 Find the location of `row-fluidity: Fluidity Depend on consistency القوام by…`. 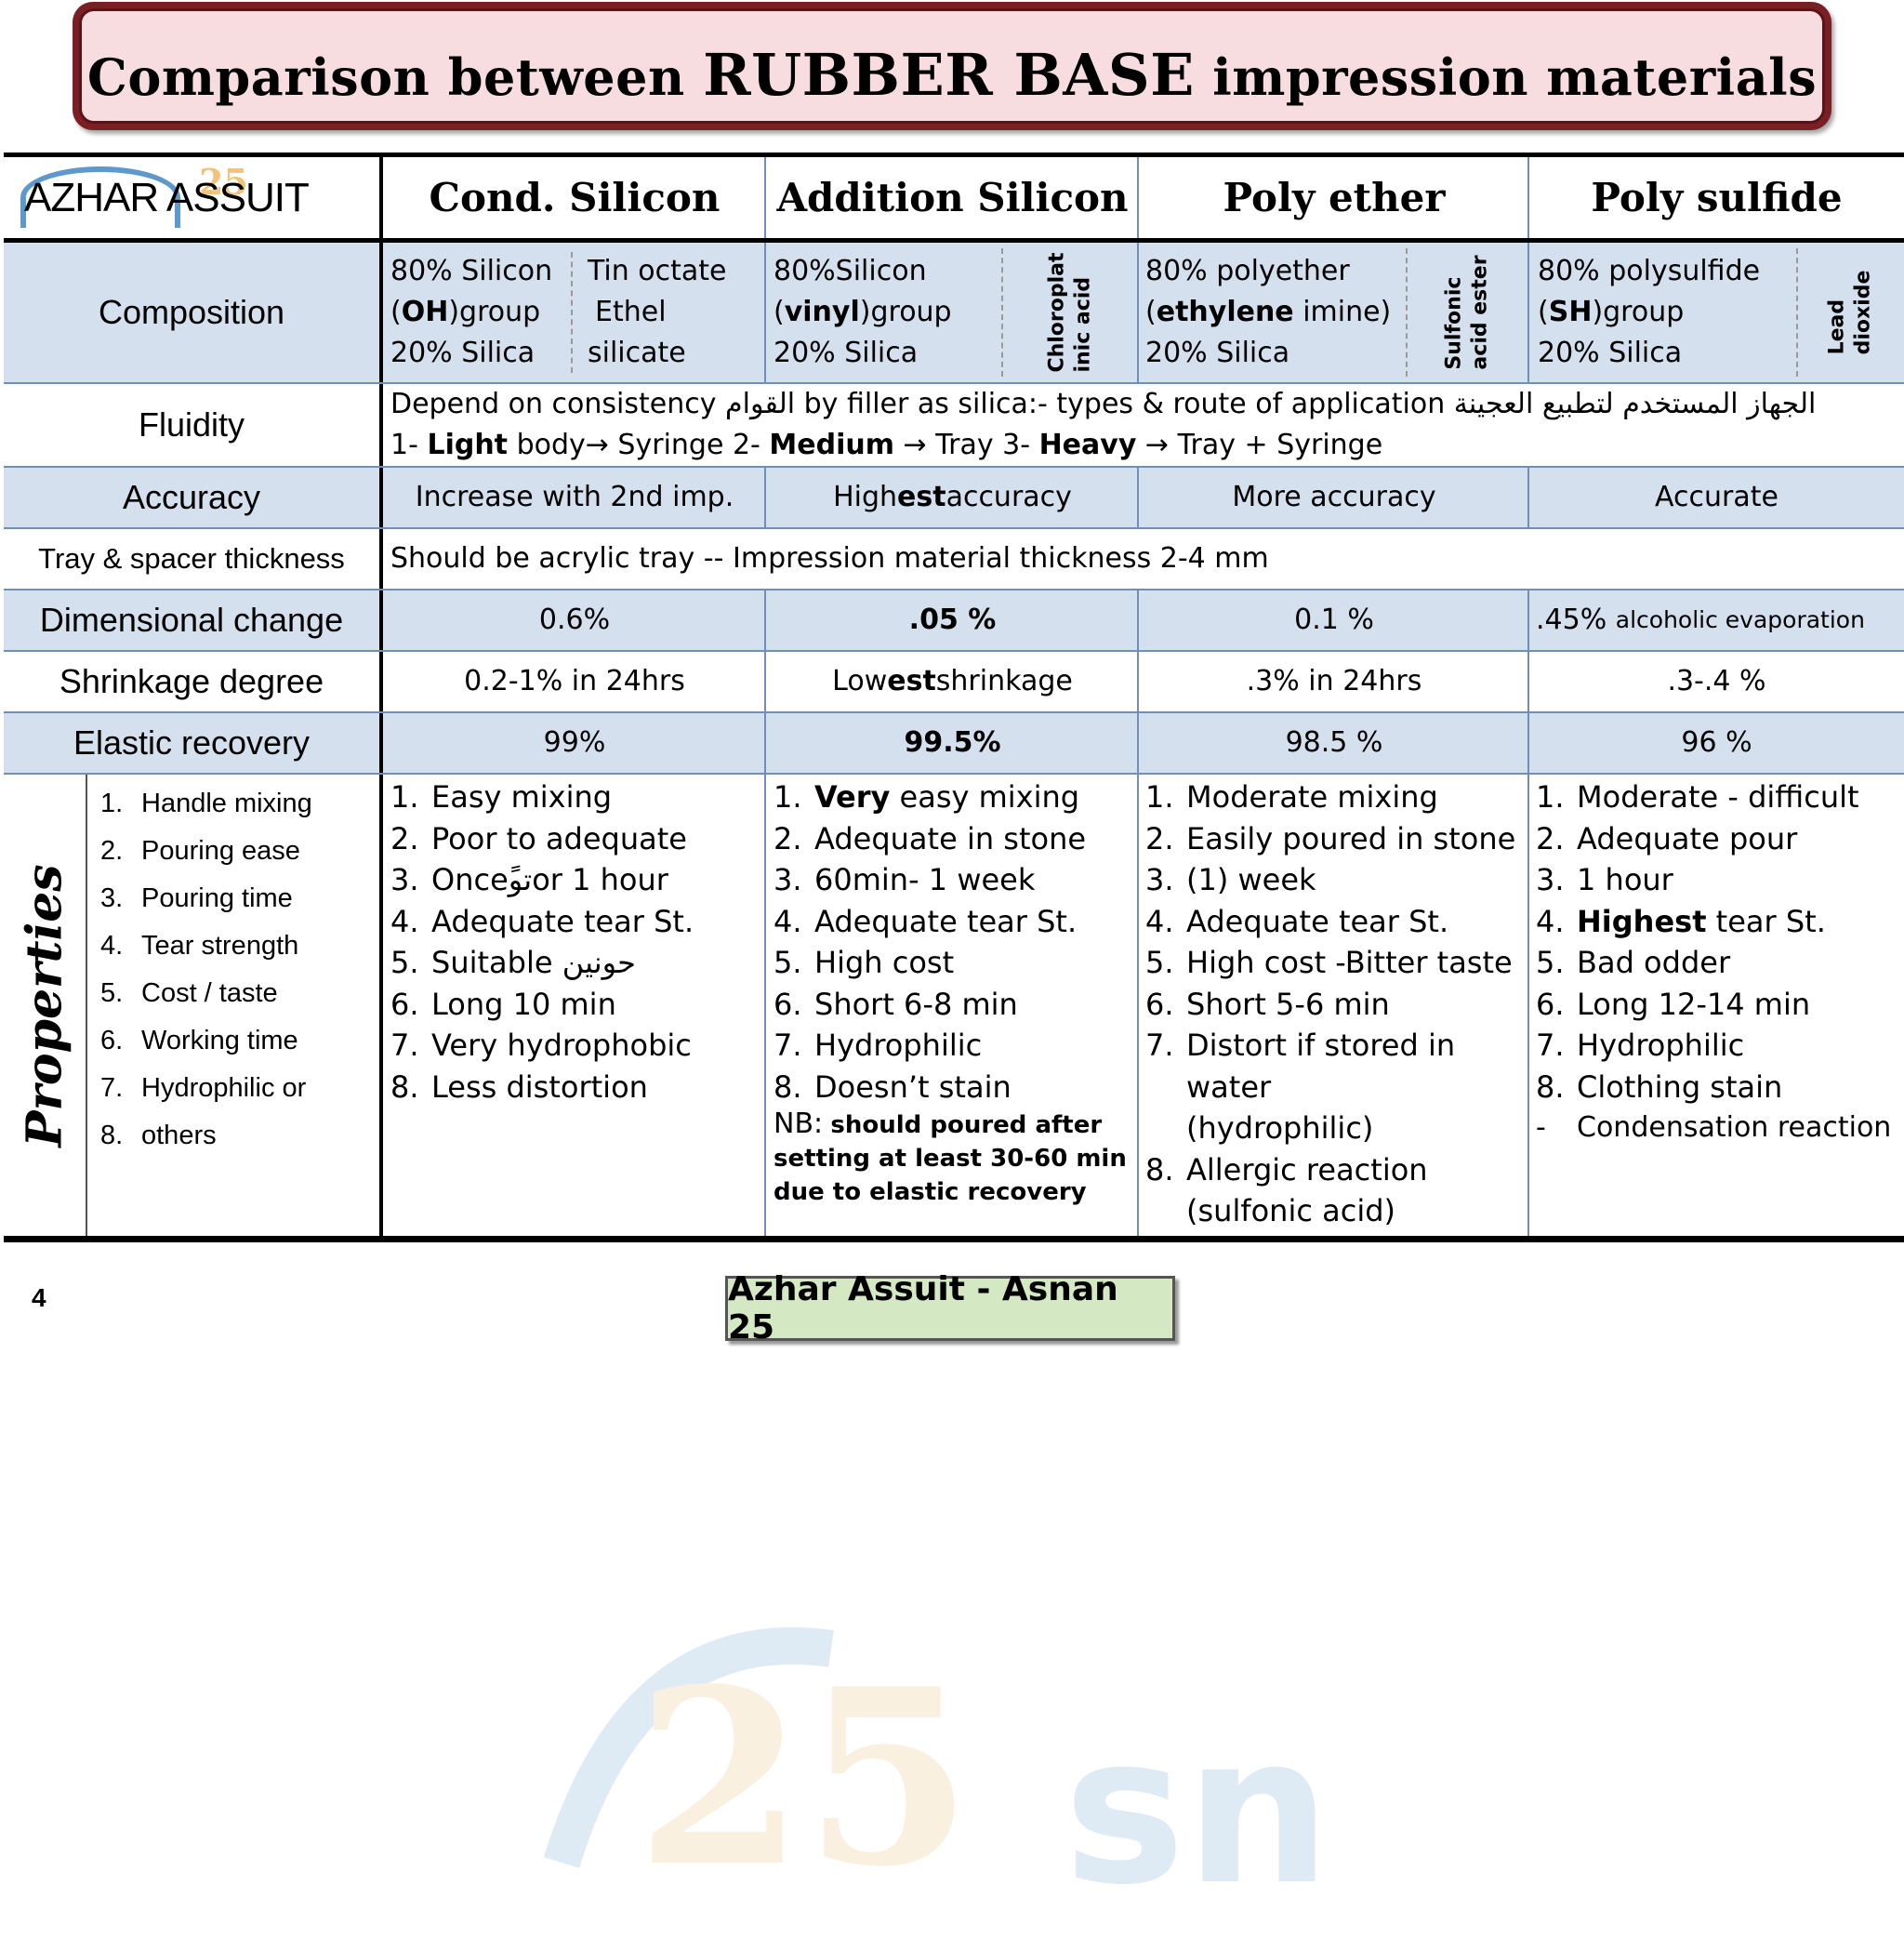

row-fluidity: Fluidity Depend on consistency القوام by… is located at coordinates (954, 426).